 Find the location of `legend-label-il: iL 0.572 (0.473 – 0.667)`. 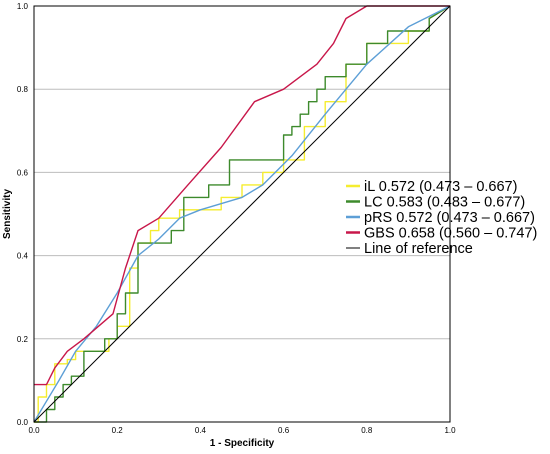

legend-label-il: iL 0.572 (0.473 – 0.667) is located at coordinates (440, 187).